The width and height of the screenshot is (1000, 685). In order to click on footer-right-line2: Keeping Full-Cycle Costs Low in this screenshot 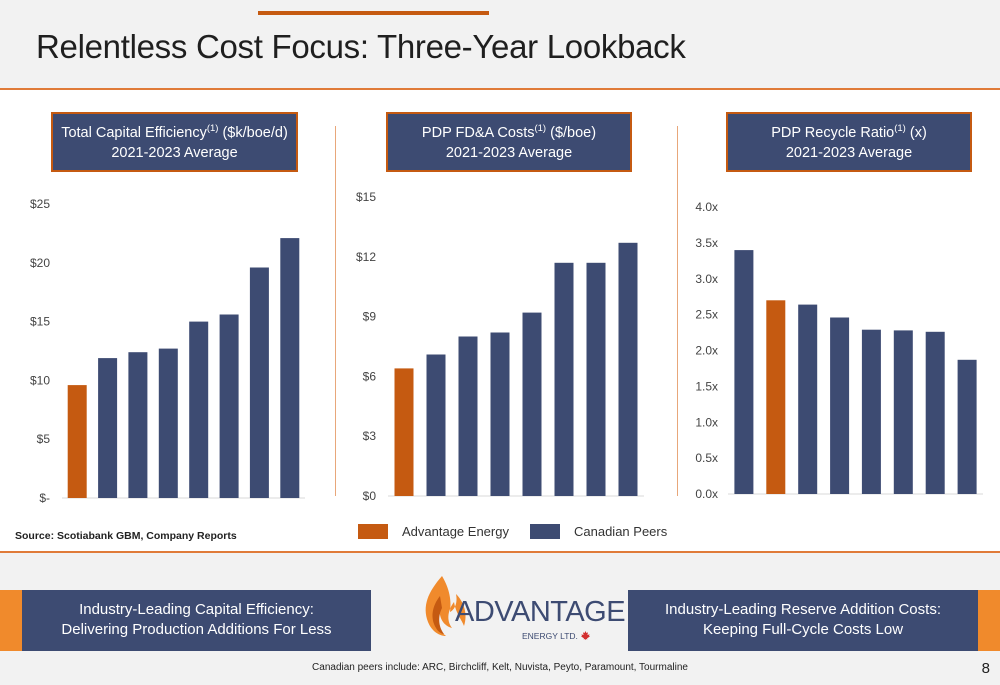, I will do `click(803, 629)`.